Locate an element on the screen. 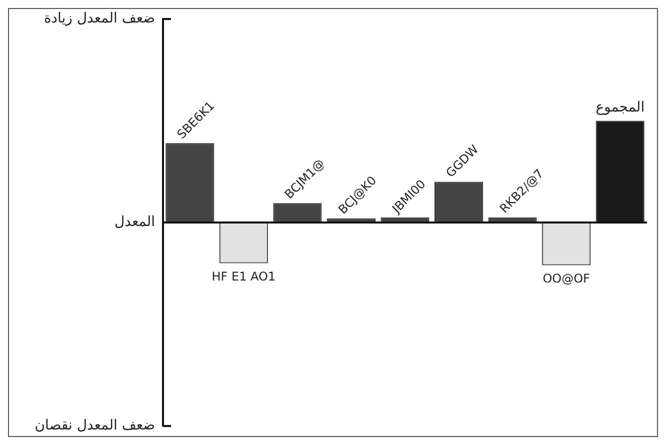 The width and height of the screenshot is (668, 447). x-tick-label: HF E1 AO1 is located at coordinates (244, 276).